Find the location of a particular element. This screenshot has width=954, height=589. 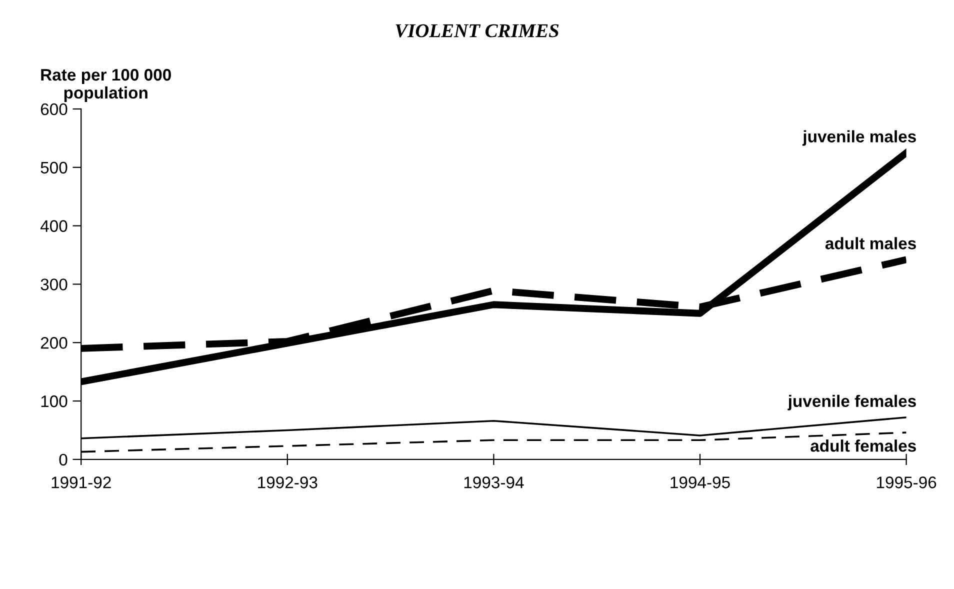

y-tick-label: 300 is located at coordinates (54, 284).